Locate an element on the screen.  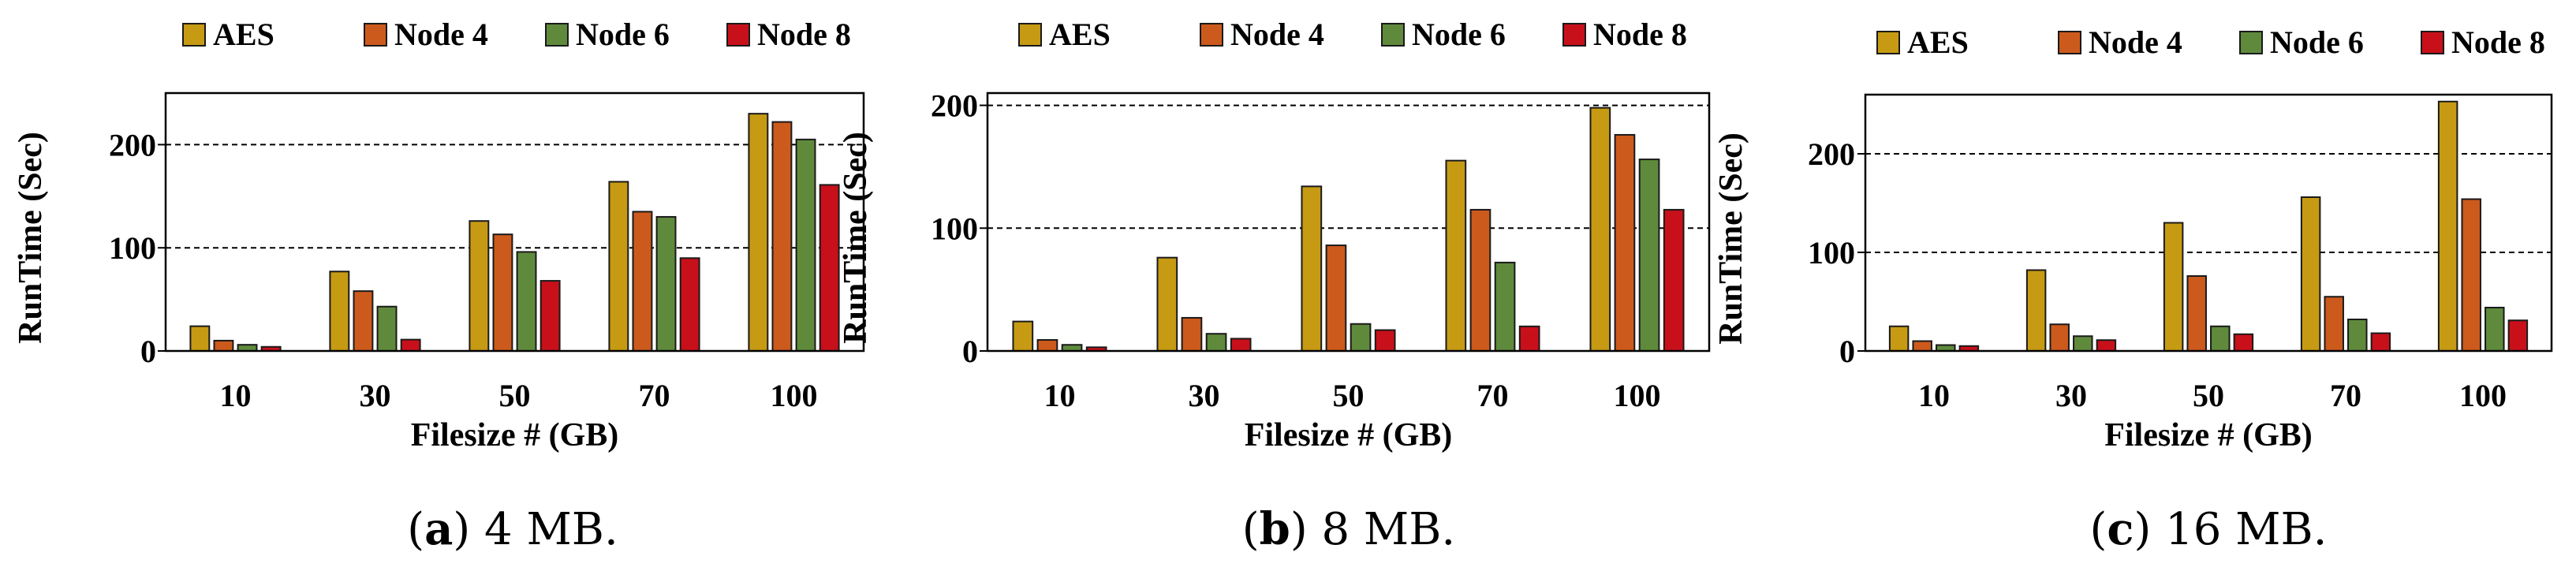
x-axis-label: Filesize # (GB) is located at coordinates (515, 435).